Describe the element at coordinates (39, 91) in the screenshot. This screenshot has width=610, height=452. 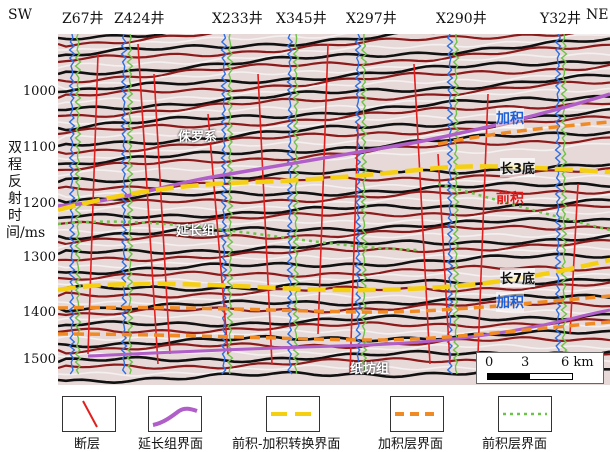
I see `y-tick-1000: 1000` at that location.